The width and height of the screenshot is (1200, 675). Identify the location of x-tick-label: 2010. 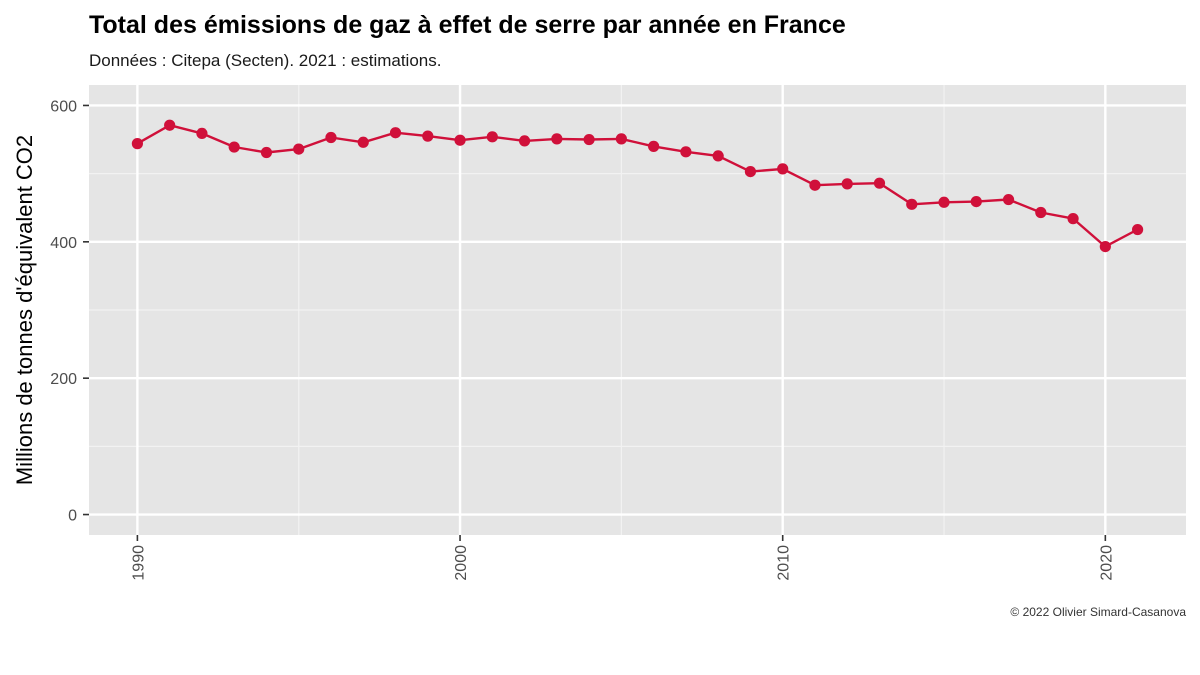
(784, 563).